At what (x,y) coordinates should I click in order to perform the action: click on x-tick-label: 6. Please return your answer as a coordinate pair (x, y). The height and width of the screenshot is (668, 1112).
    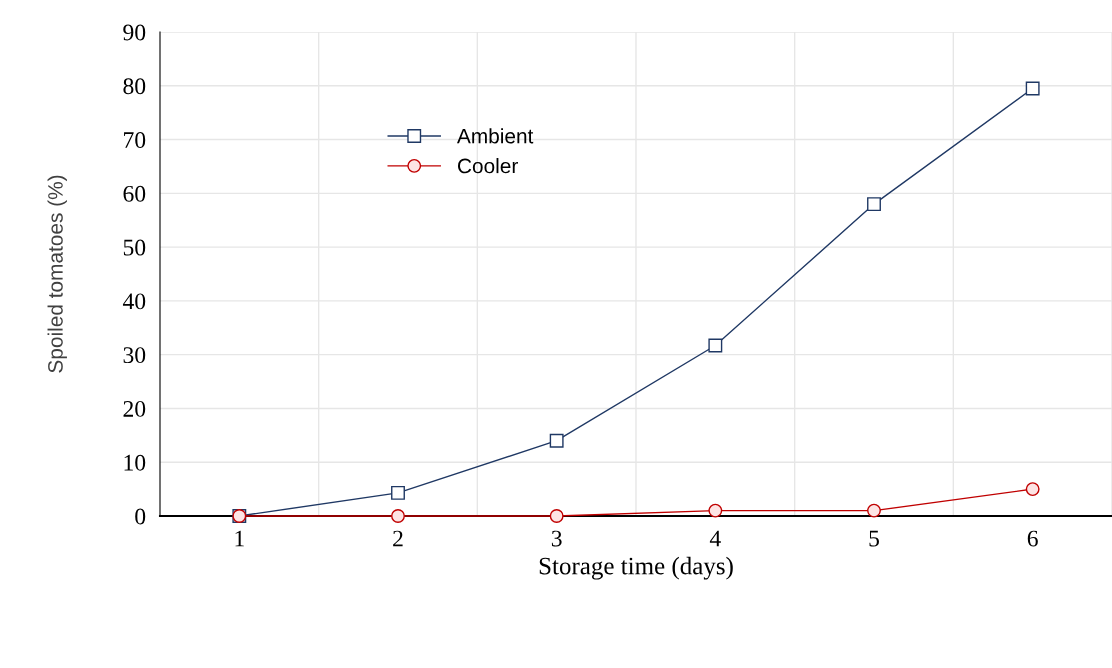
    Looking at the image, I should click on (1032, 538).